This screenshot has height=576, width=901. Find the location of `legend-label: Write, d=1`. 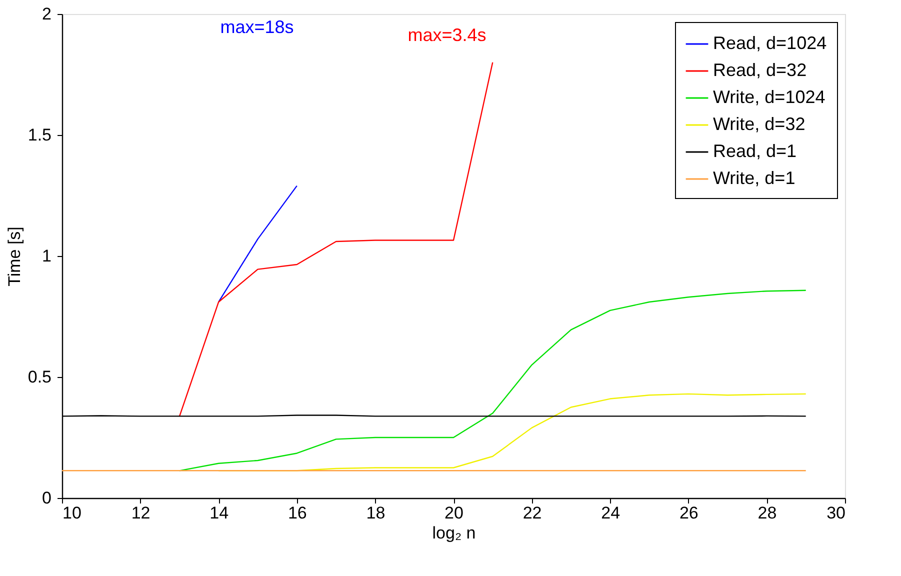

legend-label: Write, d=1 is located at coordinates (754, 178).